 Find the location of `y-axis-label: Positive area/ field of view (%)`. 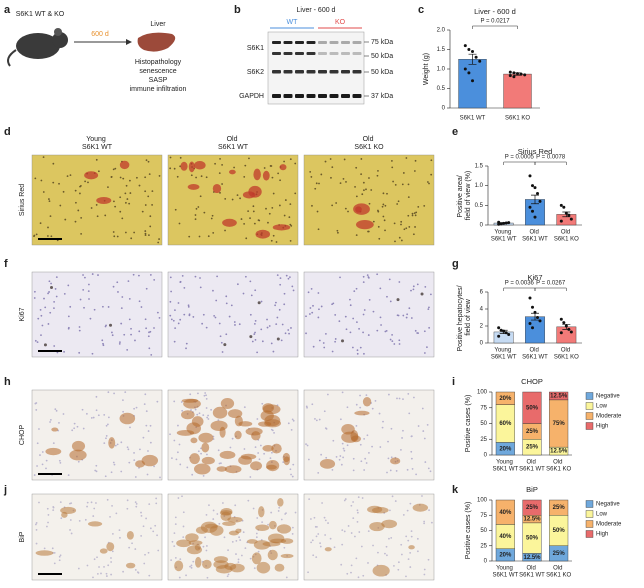

y-axis-label: Positive area/ field of view (%) is located at coordinates (464, 195).